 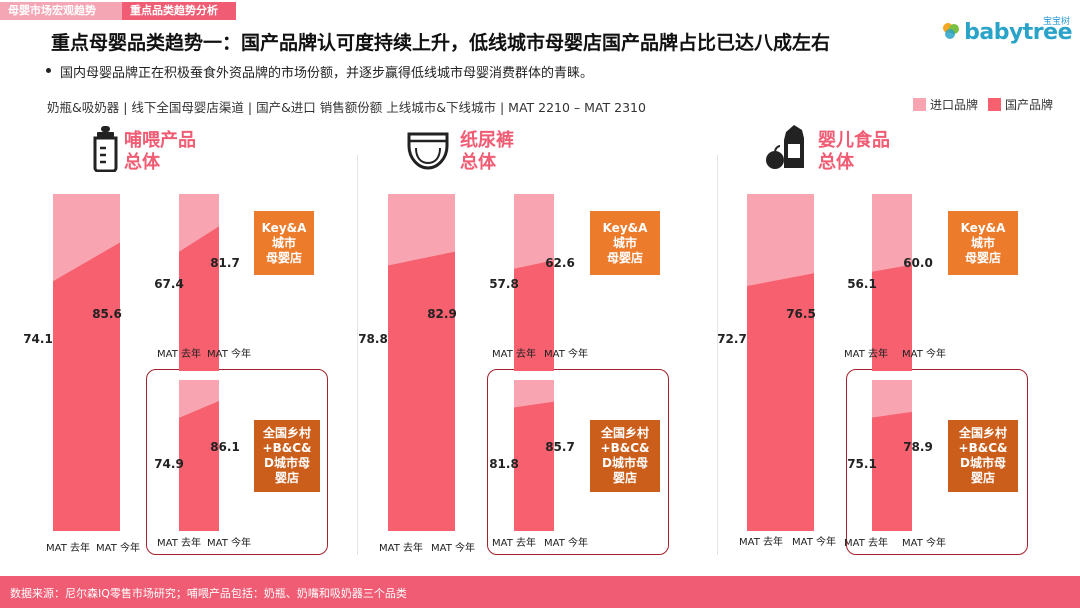 I want to click on legend-label-import: 进口品牌, so click(x=954, y=105).